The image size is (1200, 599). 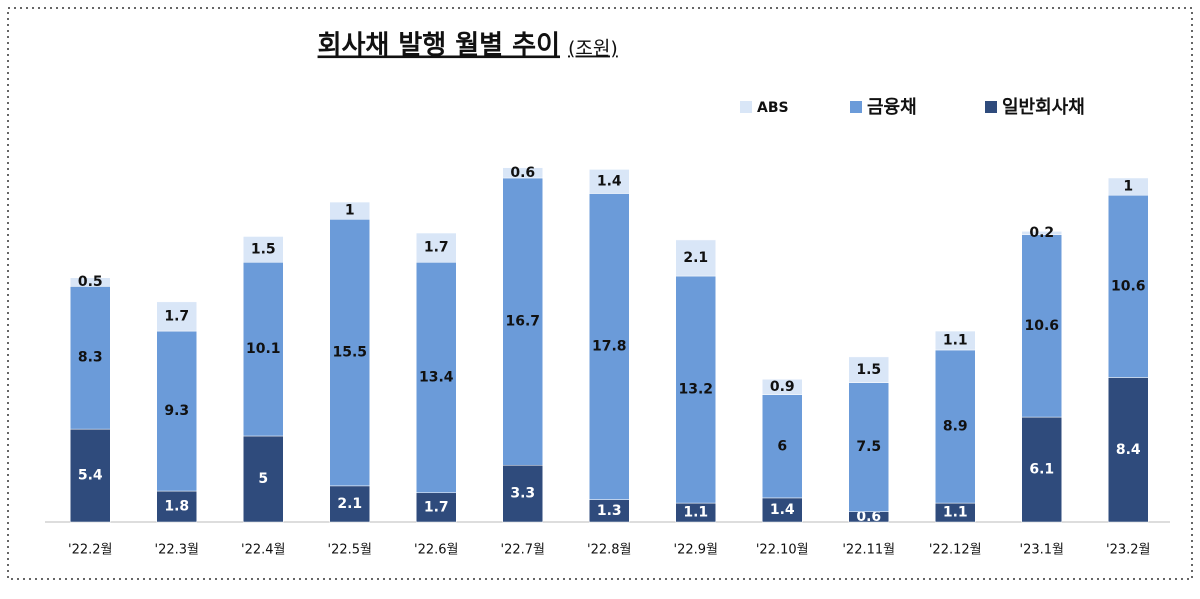 What do you see at coordinates (1128, 550) in the screenshot?
I see `x-tick-label: '23.2월` at bounding box center [1128, 550].